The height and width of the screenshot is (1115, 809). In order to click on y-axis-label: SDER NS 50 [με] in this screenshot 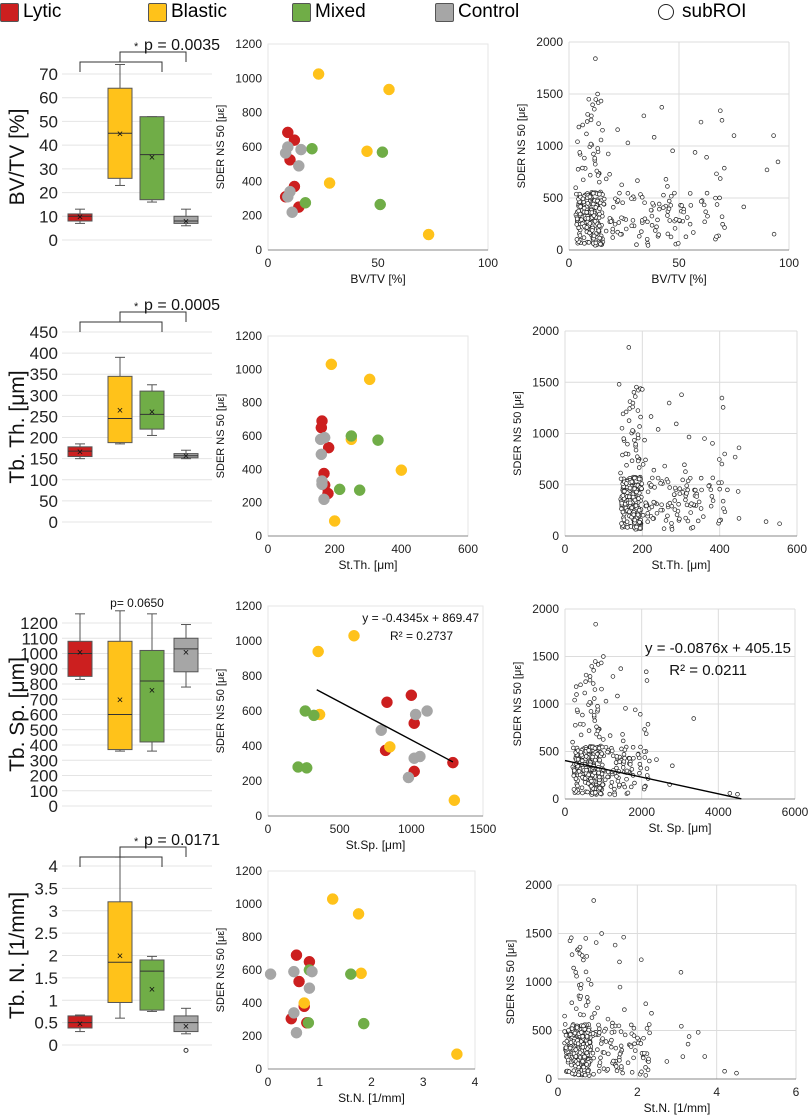, I will do `click(221, 147)`.